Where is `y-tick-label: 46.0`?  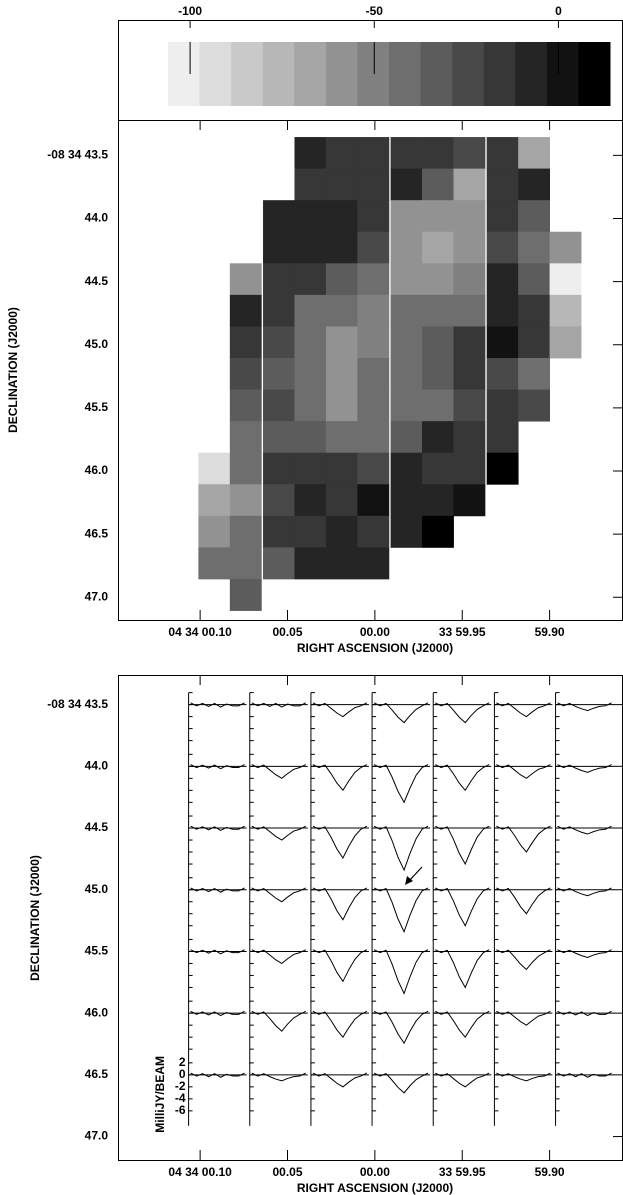 y-tick-label: 46.0 is located at coordinates (97, 1012).